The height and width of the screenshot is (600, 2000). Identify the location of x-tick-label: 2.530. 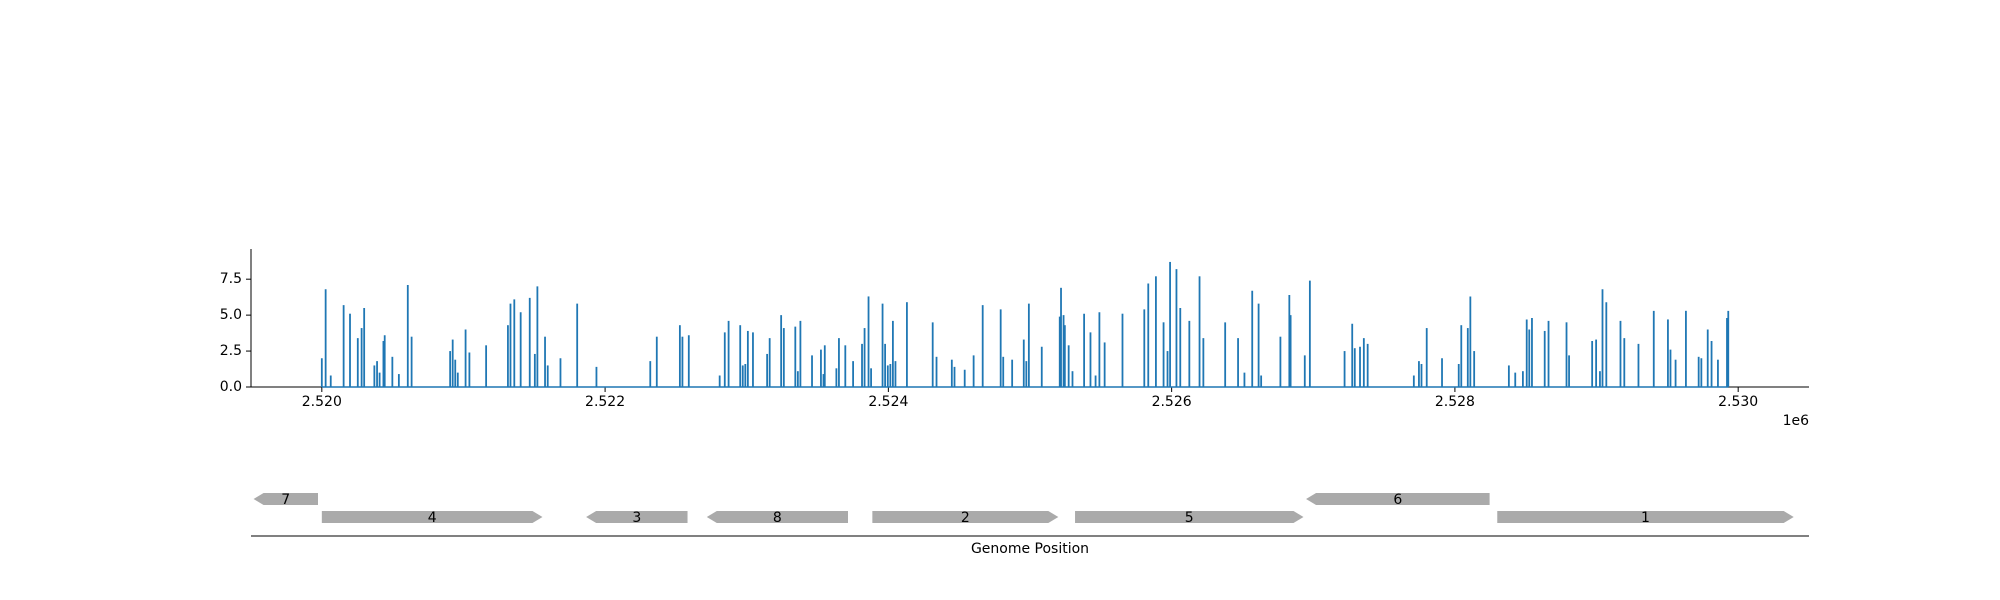
(1738, 402).